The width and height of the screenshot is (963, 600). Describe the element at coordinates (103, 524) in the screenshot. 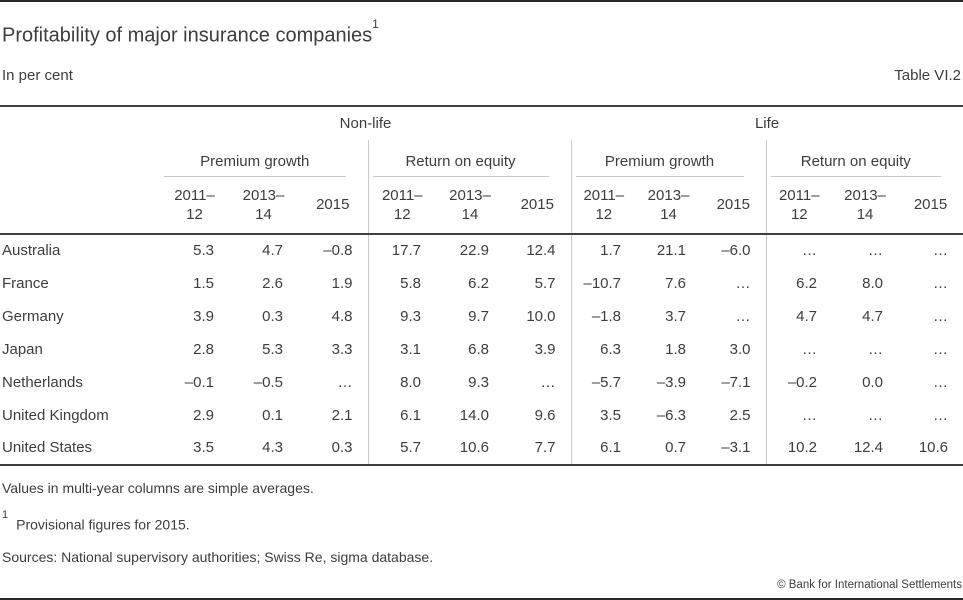

I see `footnote-text: Provisional figures for 2015.` at that location.